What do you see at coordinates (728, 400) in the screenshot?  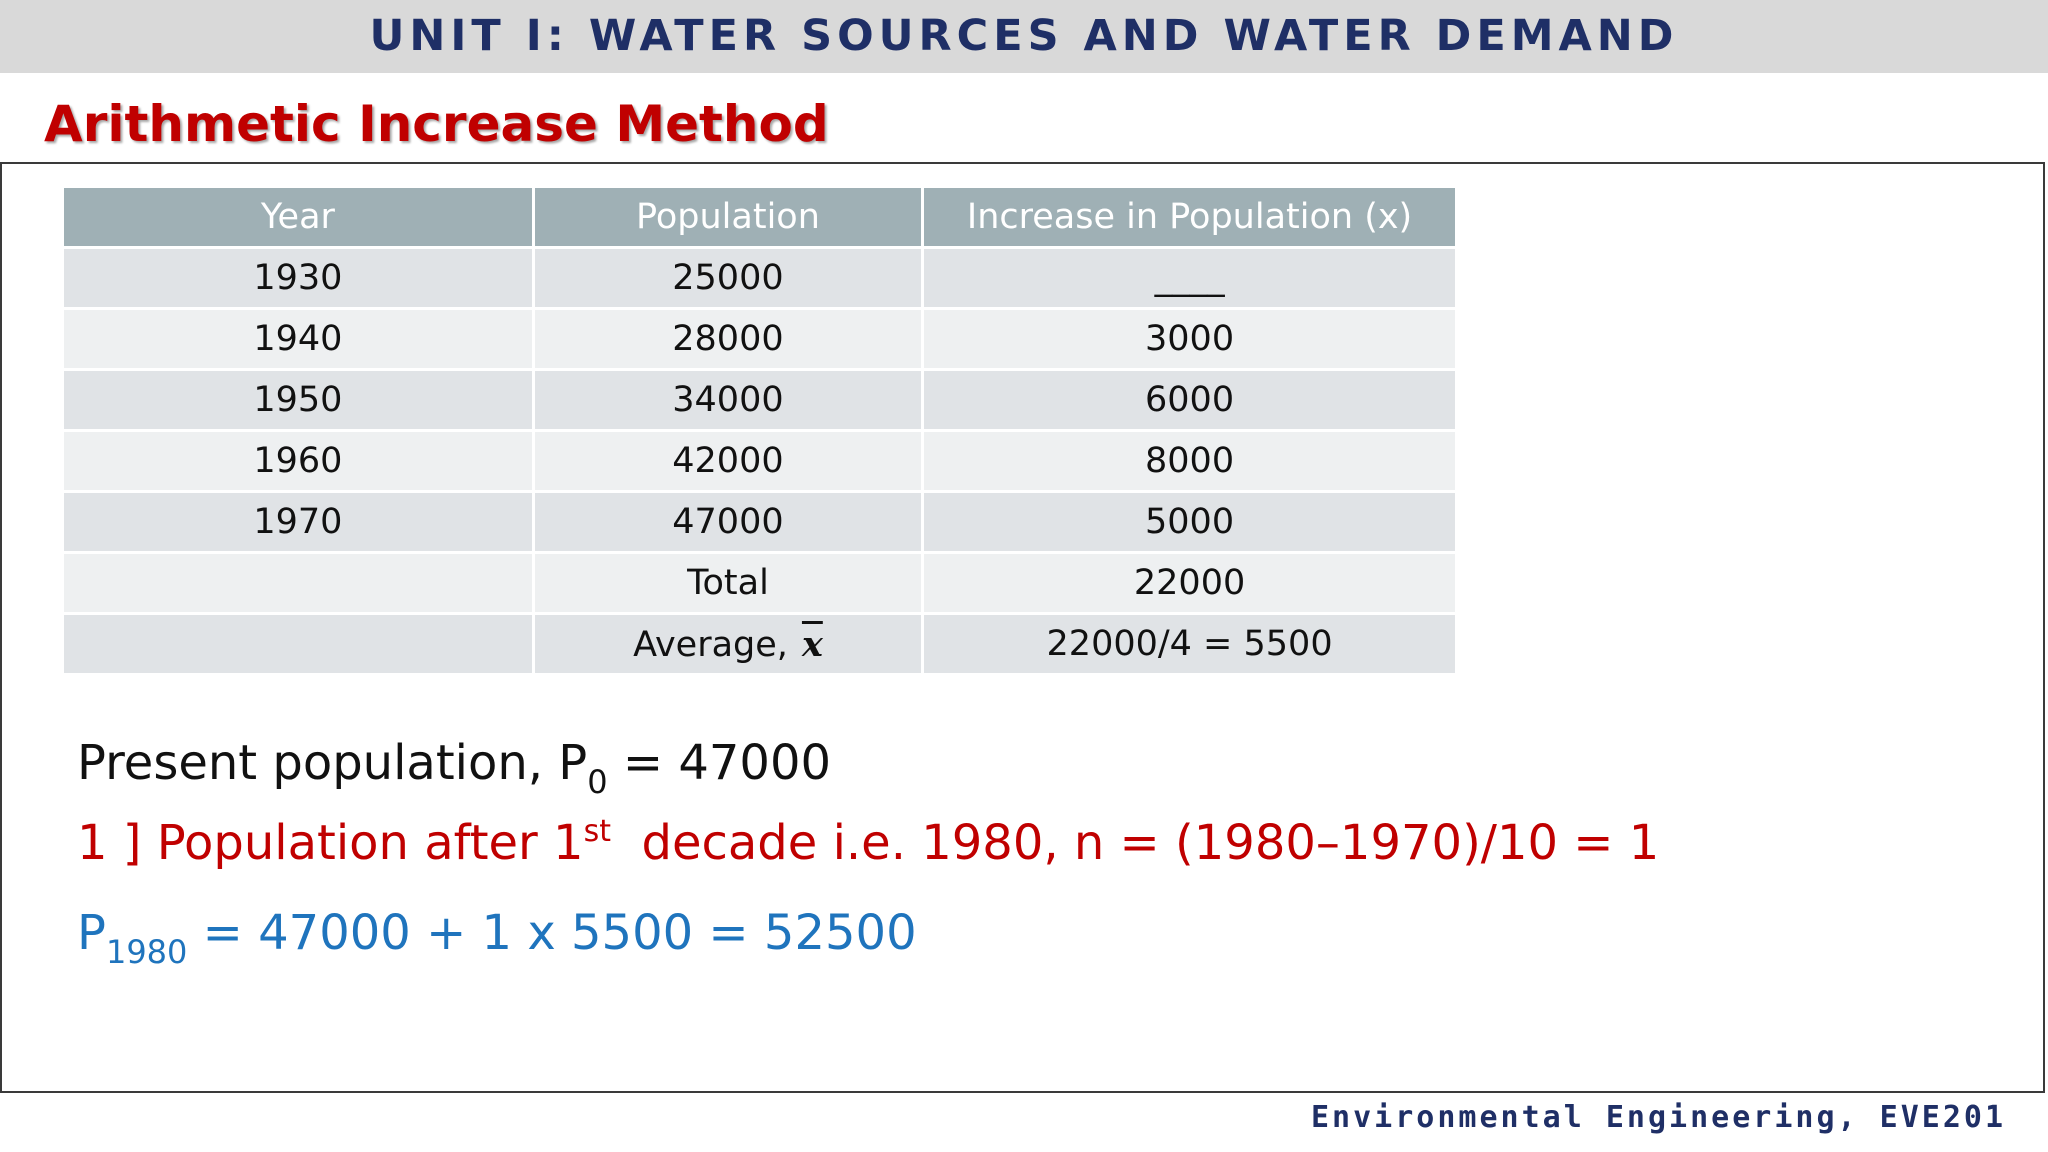 I see `population-cell: 34000` at bounding box center [728, 400].